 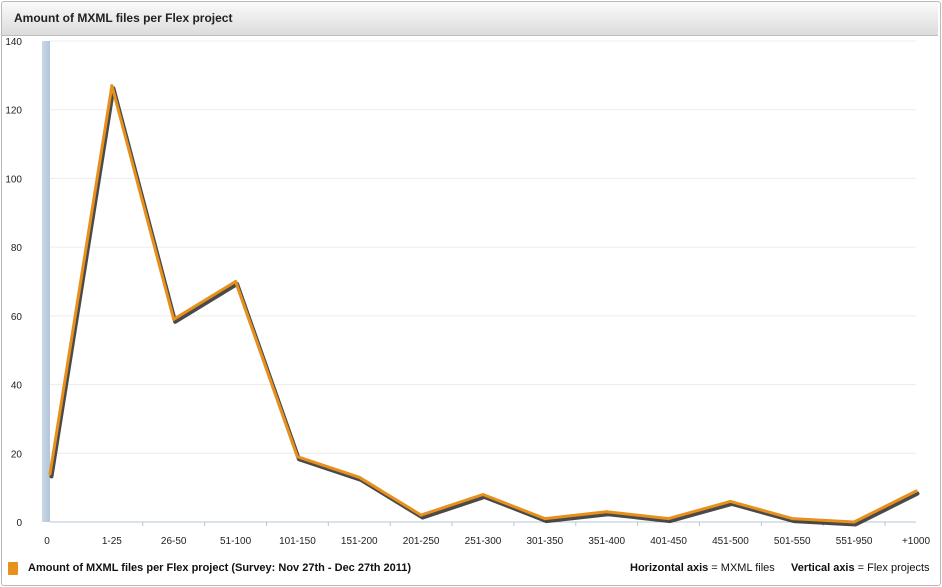 What do you see at coordinates (483, 541) in the screenshot?
I see `x-tick-label: 251-300` at bounding box center [483, 541].